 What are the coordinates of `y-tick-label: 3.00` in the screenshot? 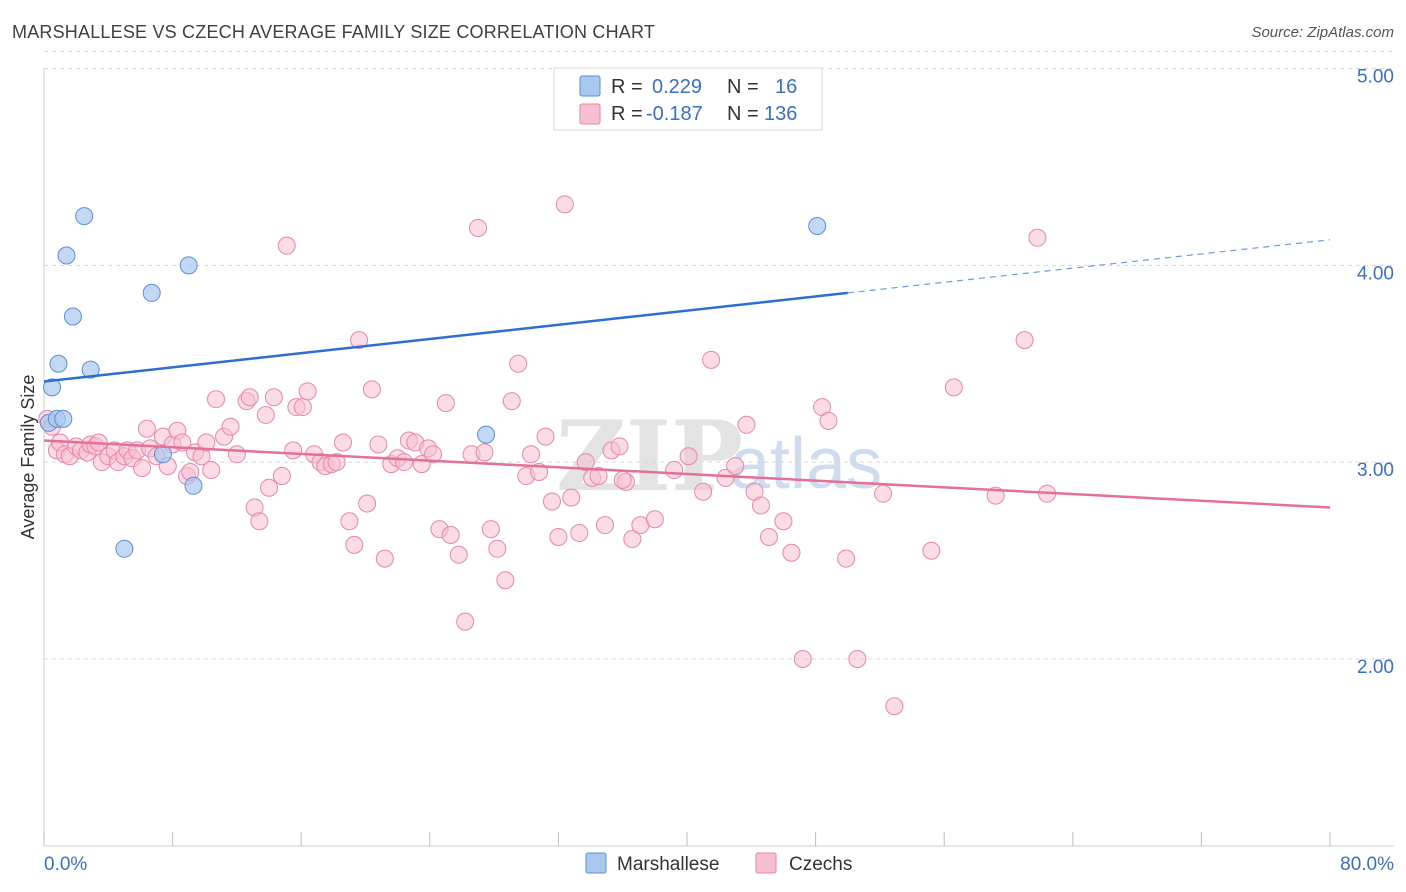 It's located at (1375, 470).